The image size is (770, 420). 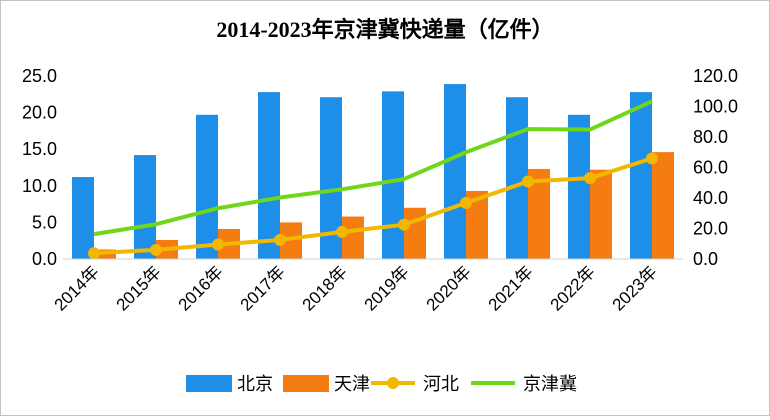 I want to click on legend: 北京 天津 河北 京津冀, so click(x=381, y=384).